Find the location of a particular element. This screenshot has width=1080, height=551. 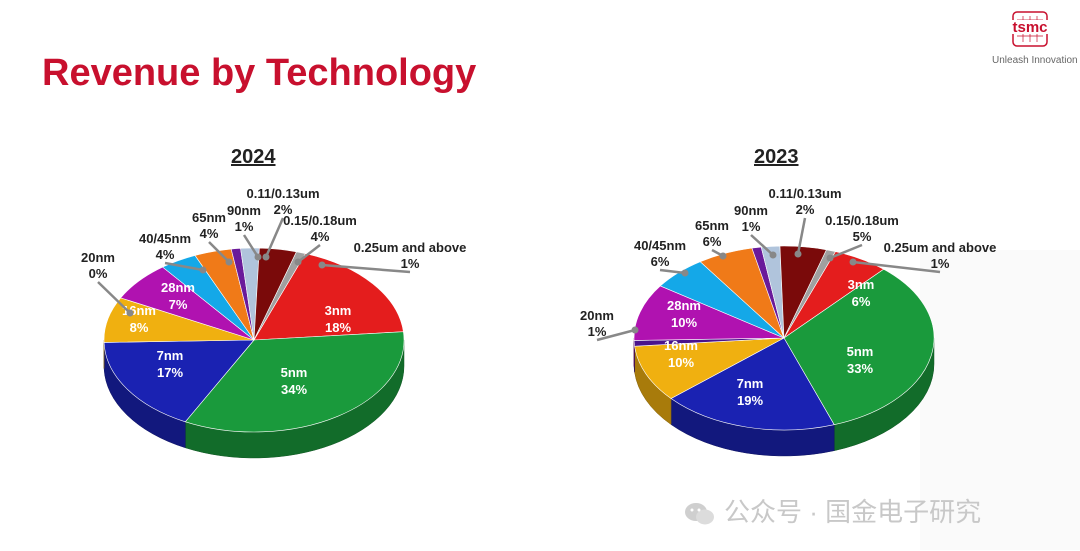

slice-value-3nm-2023: 6% is located at coordinates (861, 301).